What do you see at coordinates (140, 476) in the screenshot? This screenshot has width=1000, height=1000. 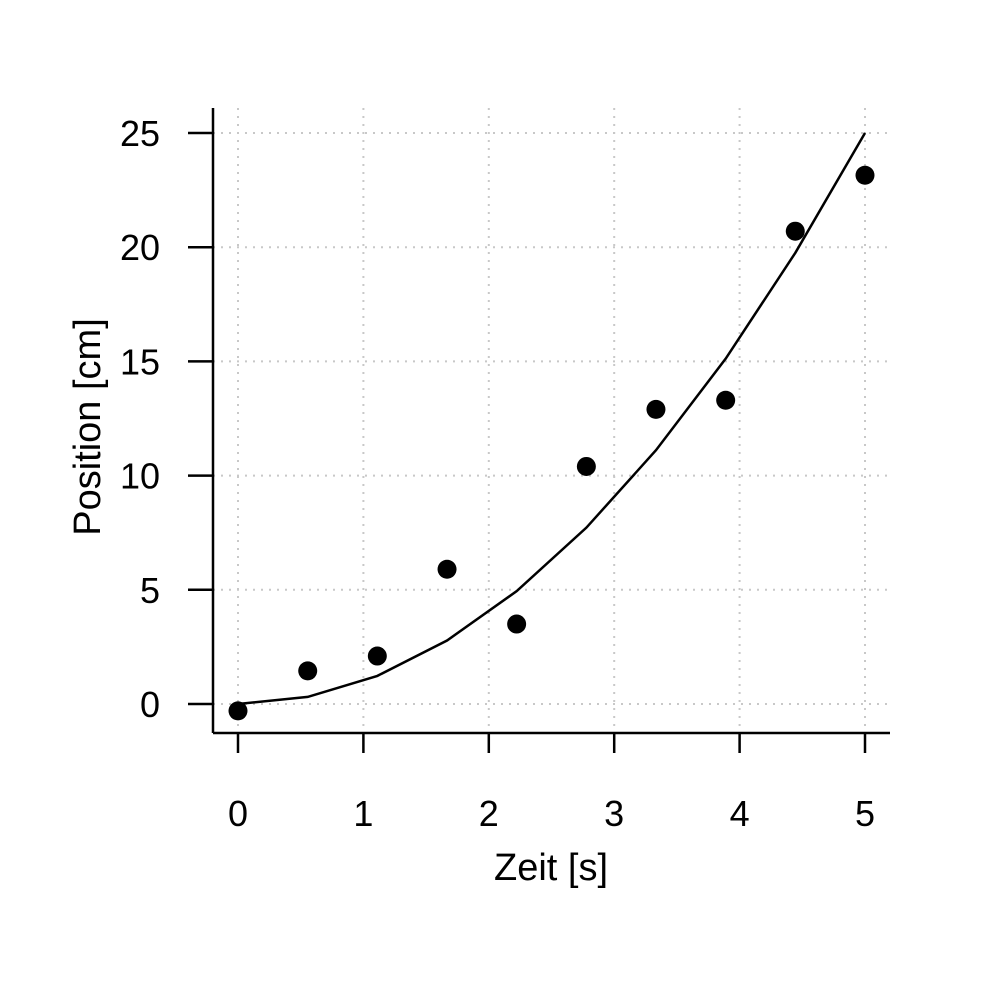 I see `y-tick-label-2: 10` at bounding box center [140, 476].